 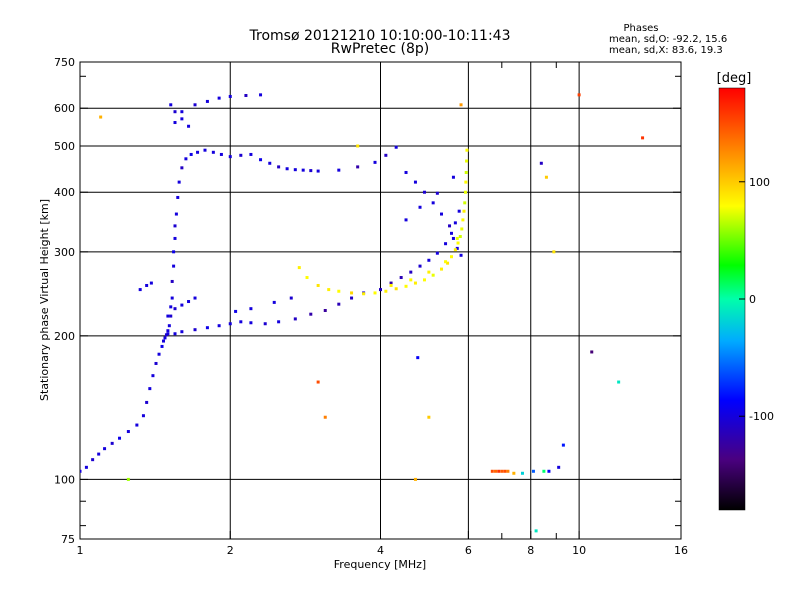 I want to click on tick-label-x: 10, so click(x=579, y=550).